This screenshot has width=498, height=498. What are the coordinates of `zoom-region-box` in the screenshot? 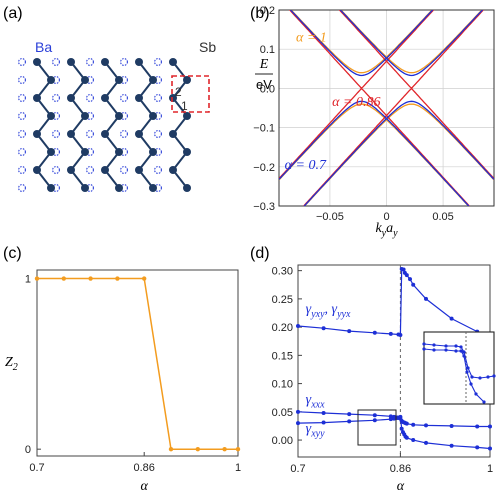 It's located at (377, 427).